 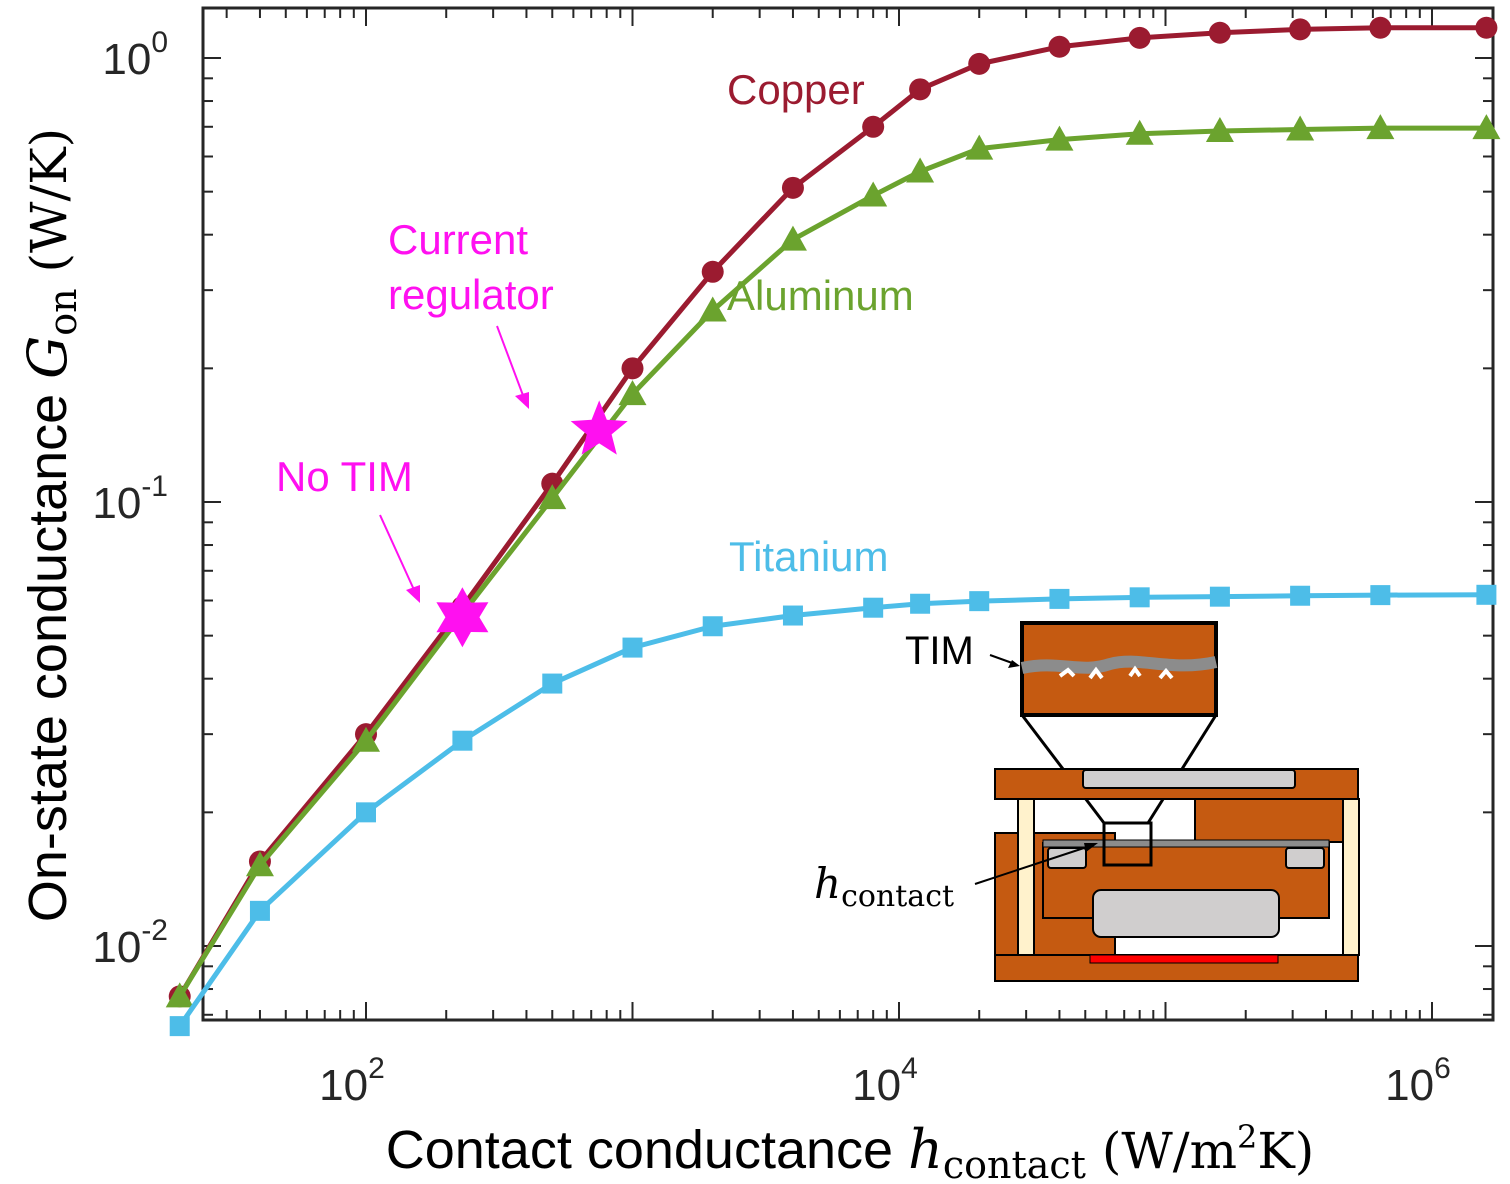 I want to click on inset-post-left, so click(x=1026, y=877).